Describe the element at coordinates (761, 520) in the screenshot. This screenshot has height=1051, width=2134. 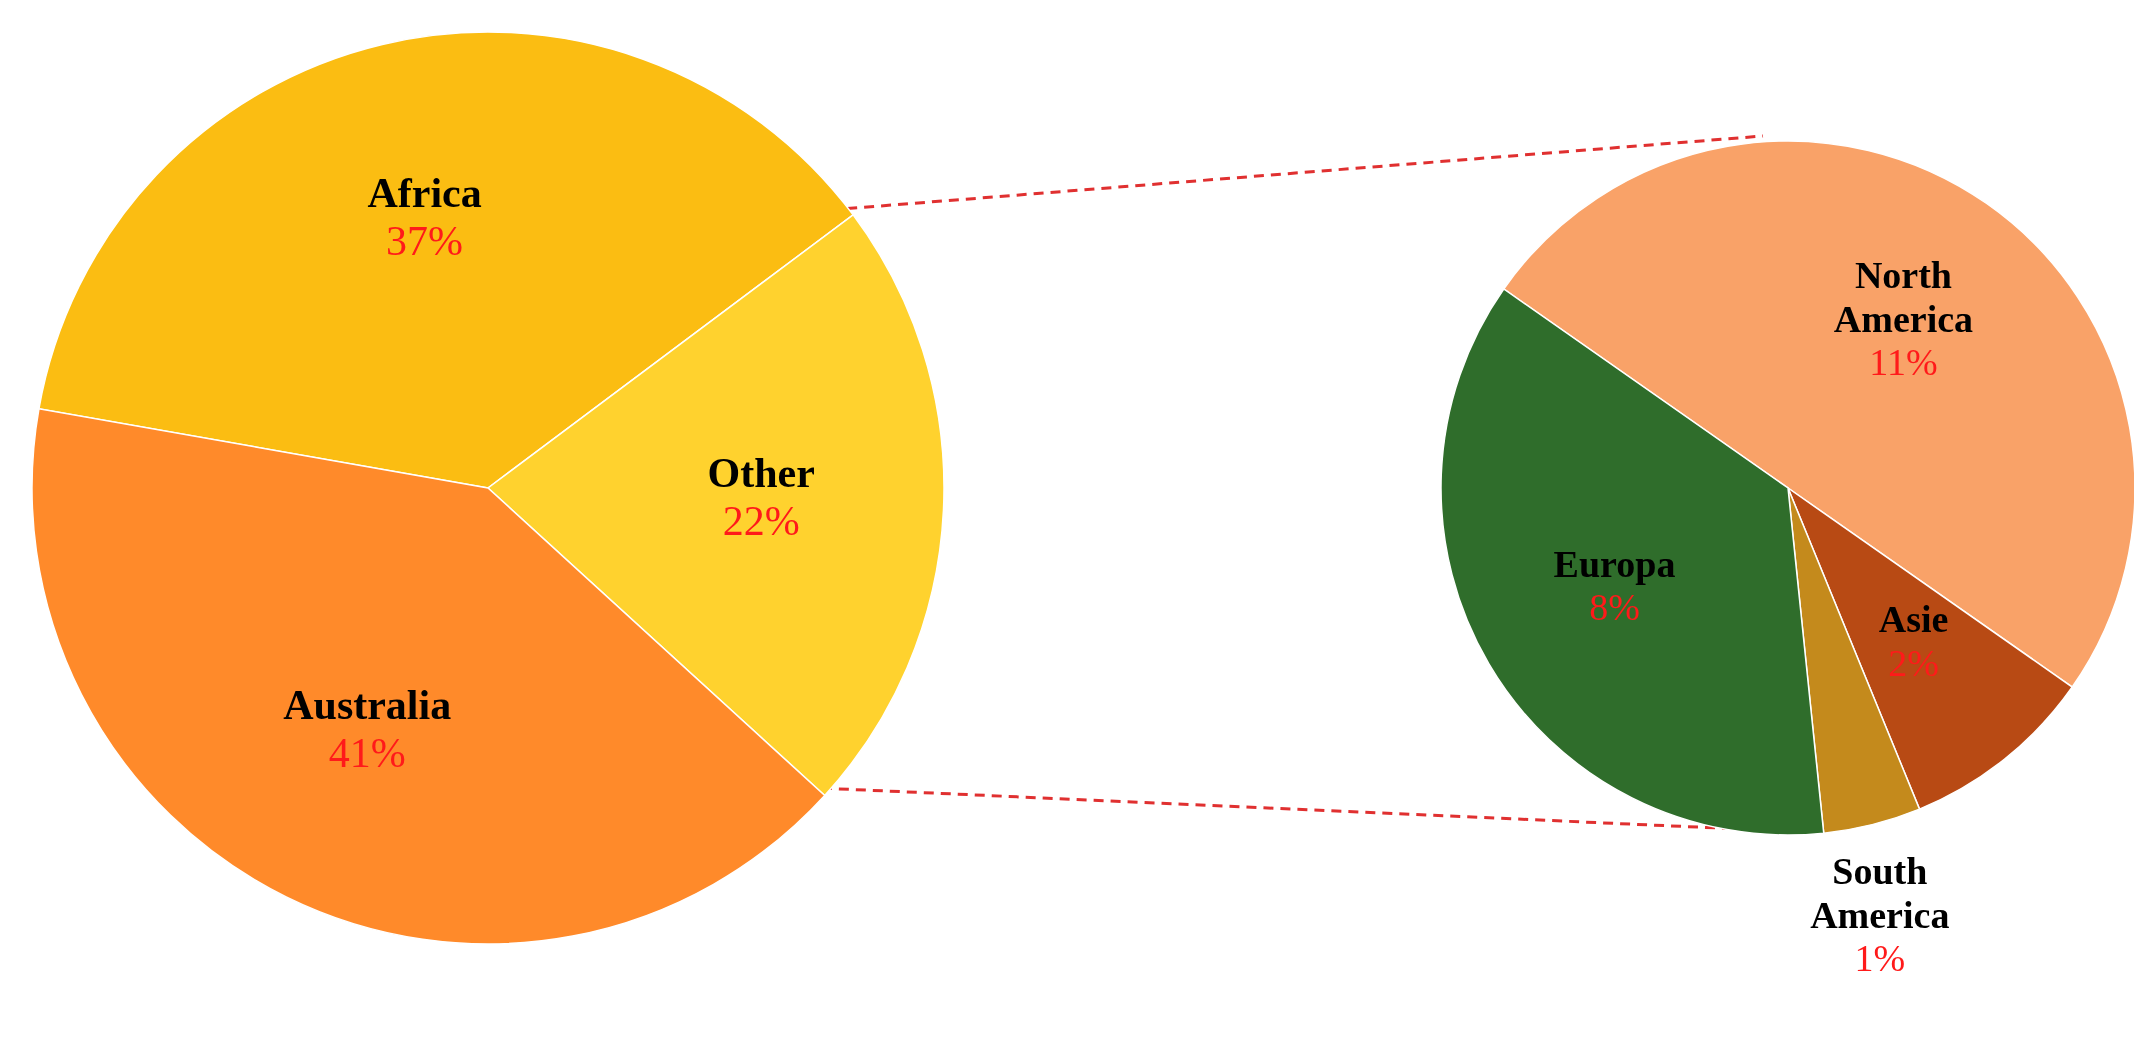
I see `data-label: 22%` at that location.